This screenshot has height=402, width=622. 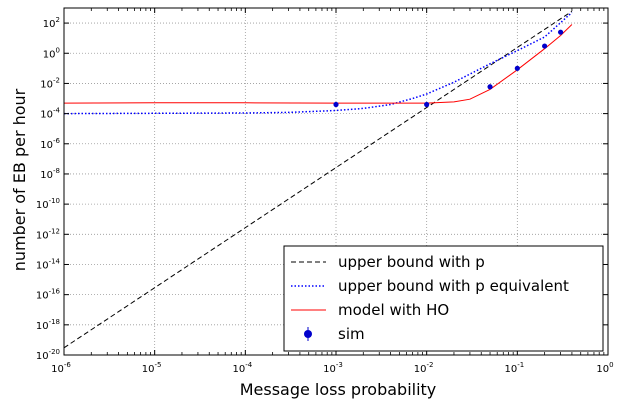 I want to click on x-tick-label: 10⁰, so click(x=604, y=368).